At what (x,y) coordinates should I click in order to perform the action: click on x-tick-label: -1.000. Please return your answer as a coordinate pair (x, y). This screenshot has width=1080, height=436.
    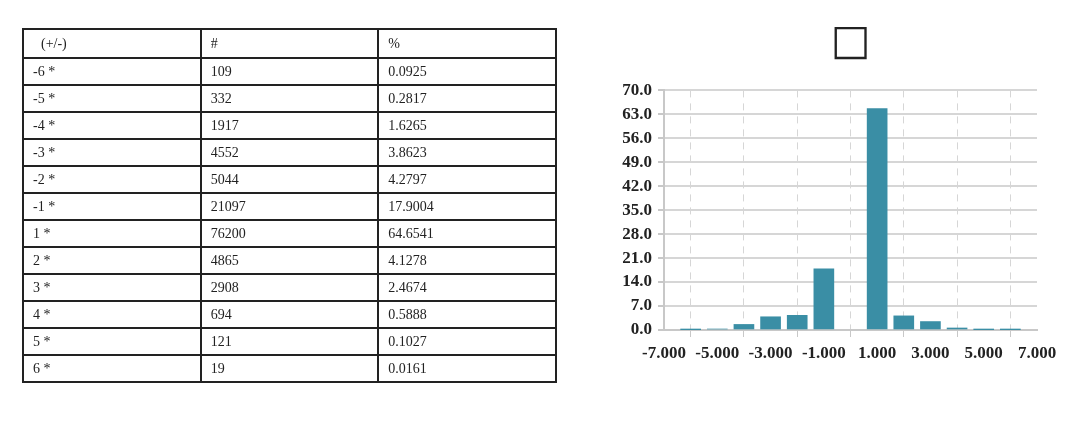
    Looking at the image, I should click on (823, 352).